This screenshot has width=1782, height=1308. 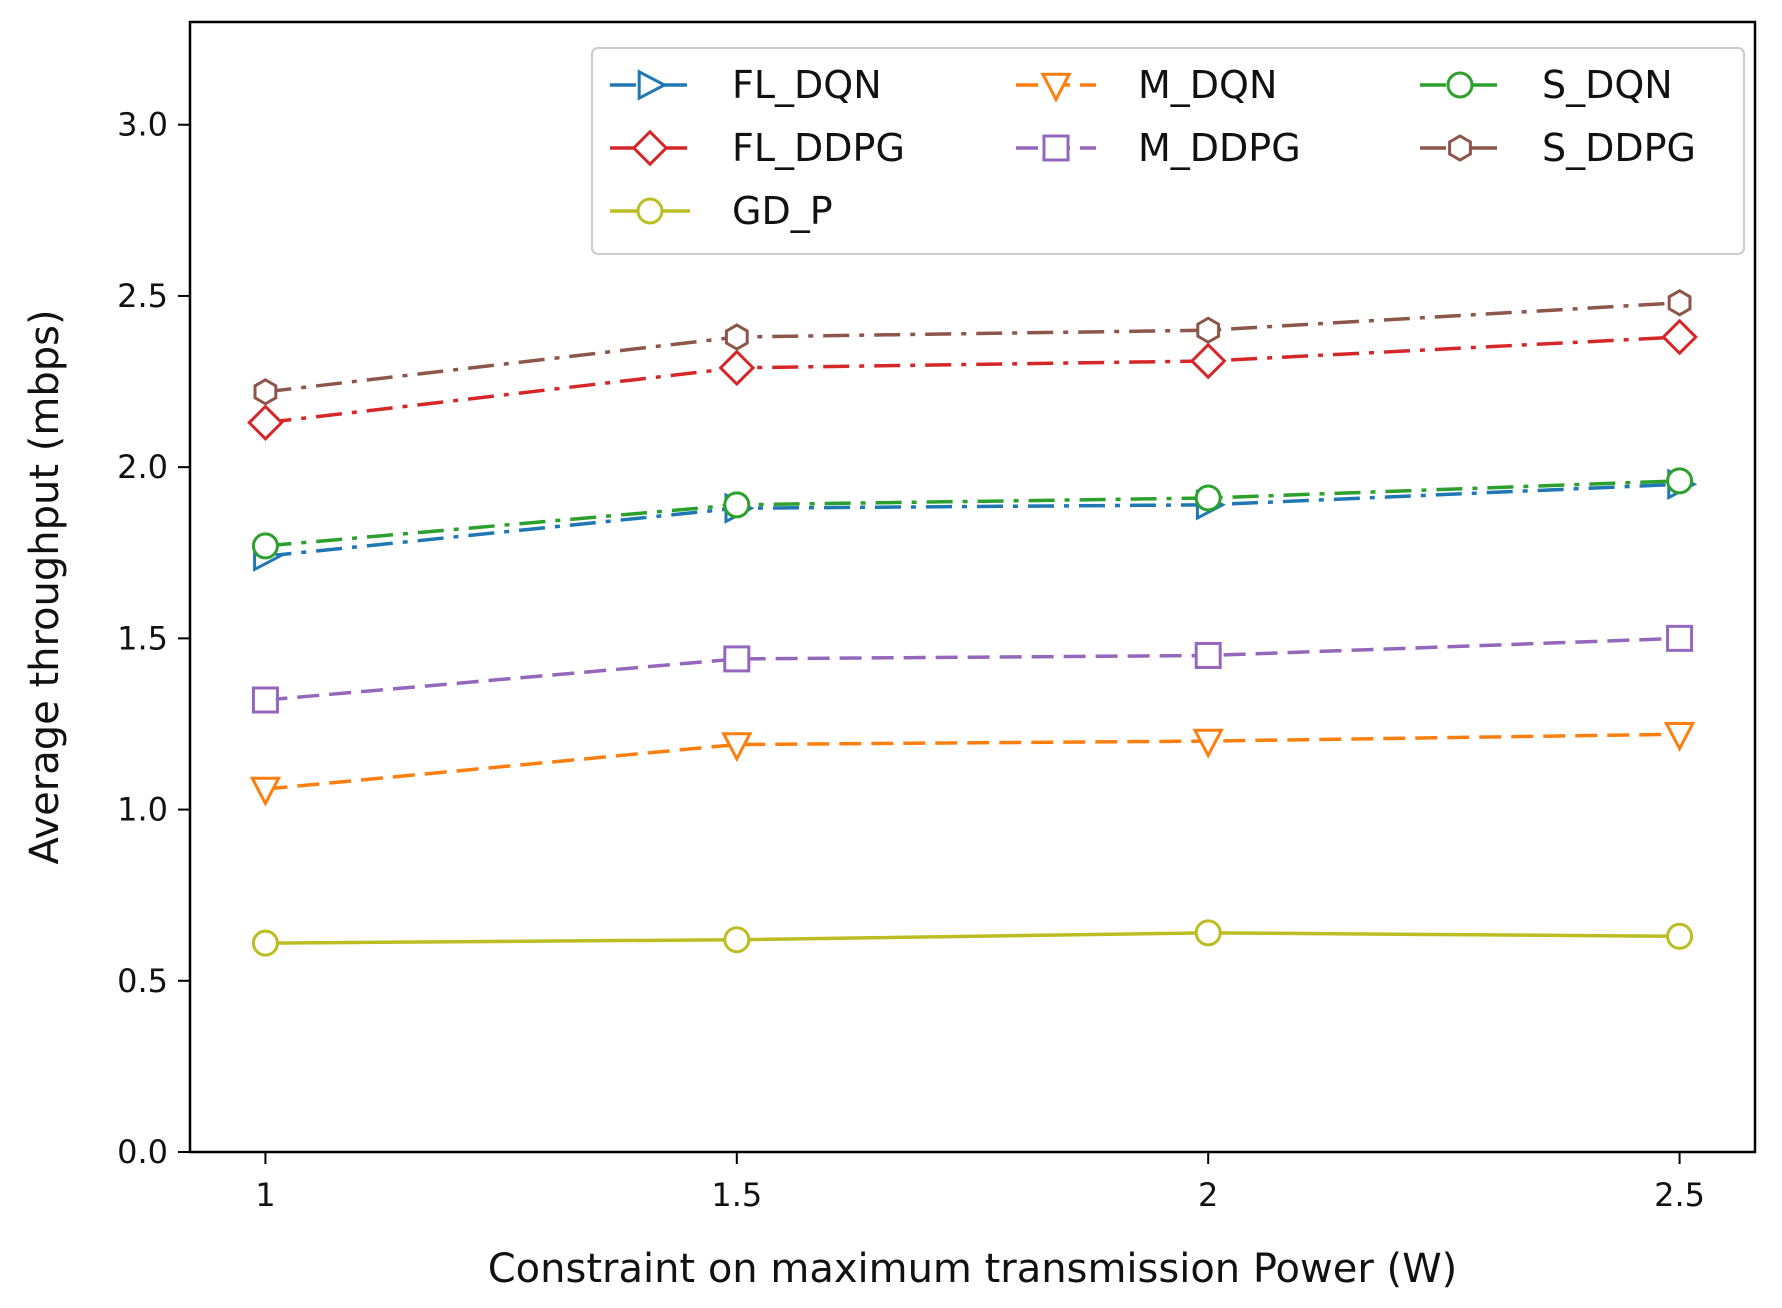 I want to click on y-tick-label: 2.5, so click(x=142, y=296).